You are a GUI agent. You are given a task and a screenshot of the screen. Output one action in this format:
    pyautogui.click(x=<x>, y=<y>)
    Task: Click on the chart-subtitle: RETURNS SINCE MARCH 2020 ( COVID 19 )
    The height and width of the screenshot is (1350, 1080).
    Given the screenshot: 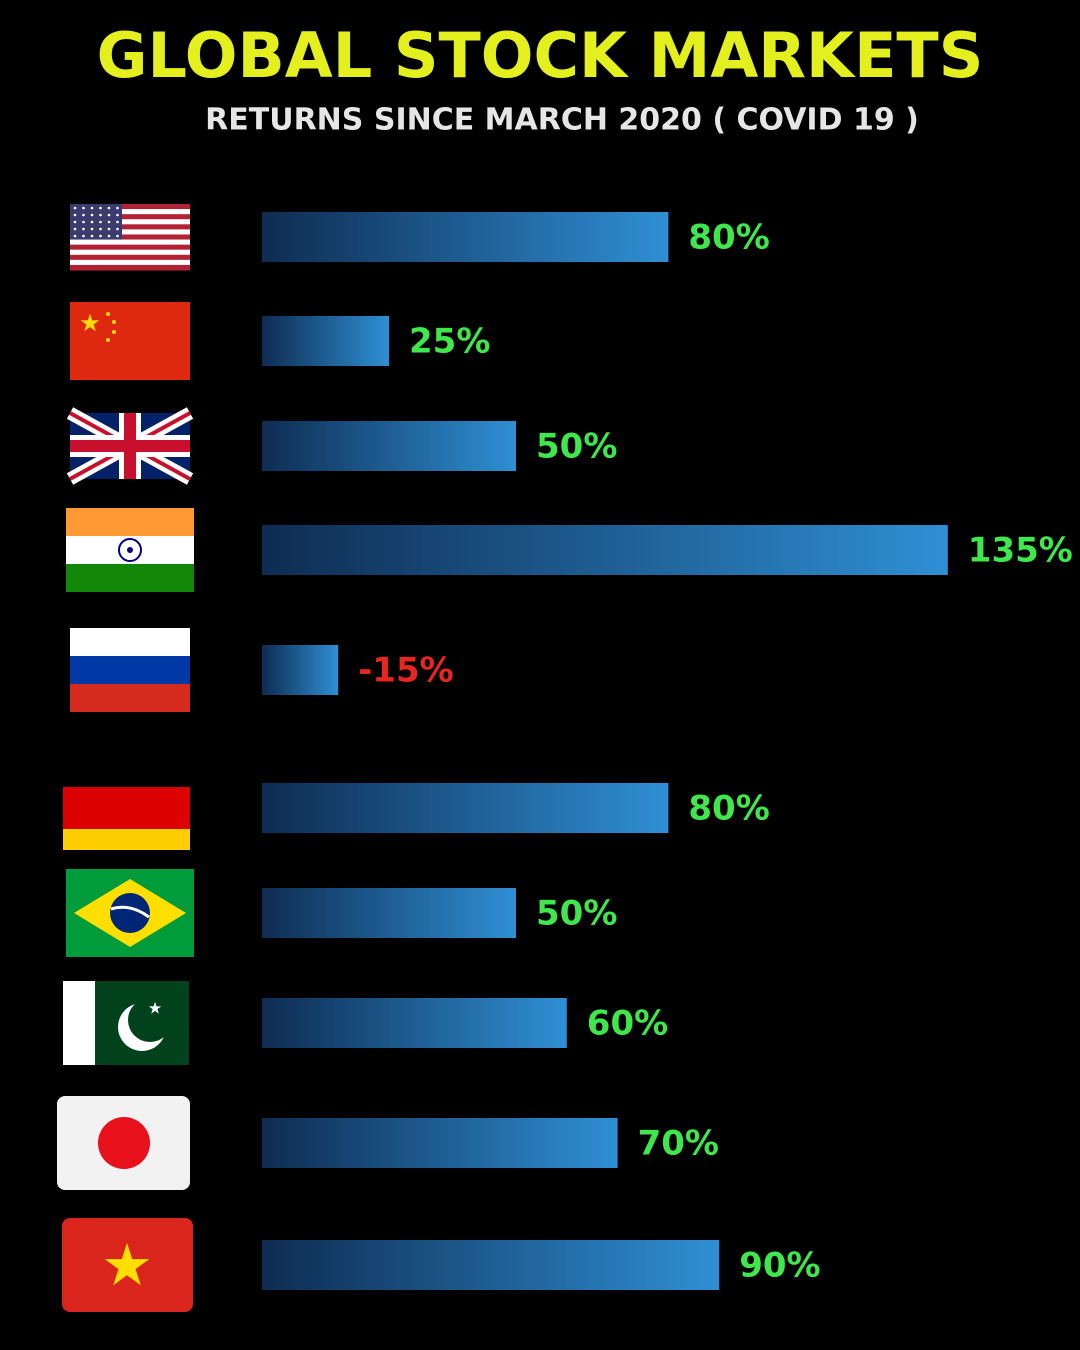 What is the action you would take?
    pyautogui.click(x=562, y=120)
    